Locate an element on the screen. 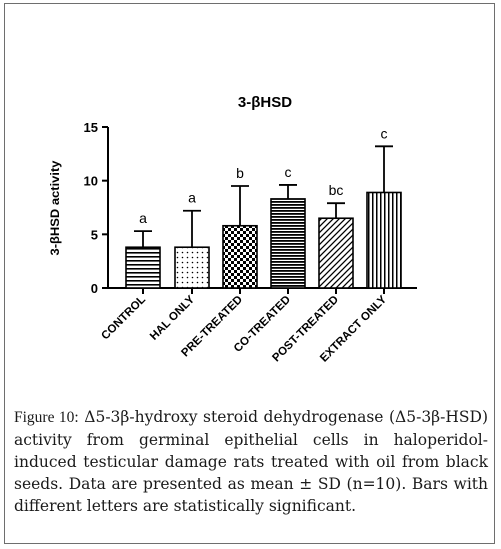 This screenshot has height=549, width=501. y-axis-label: 3-βHSD activity is located at coordinates (55, 207).